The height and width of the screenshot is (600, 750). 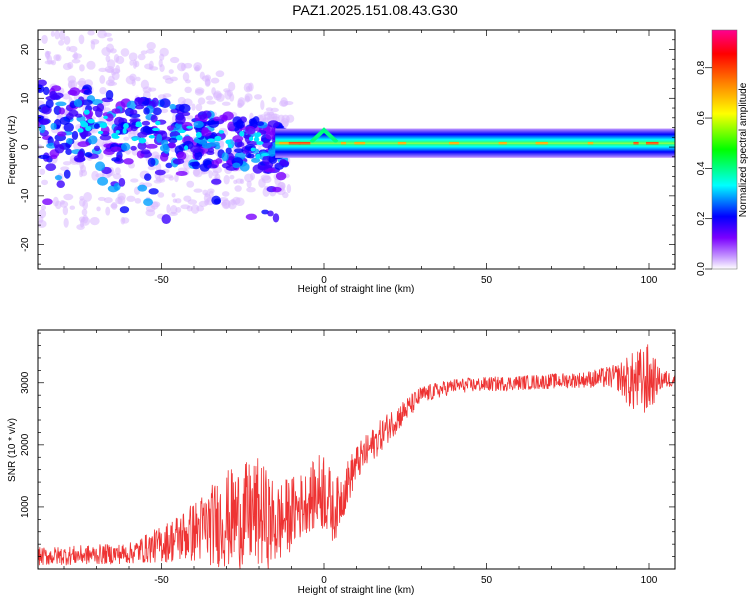 What do you see at coordinates (25, 382) in the screenshot?
I see `y-tick-label: 3000` at bounding box center [25, 382].